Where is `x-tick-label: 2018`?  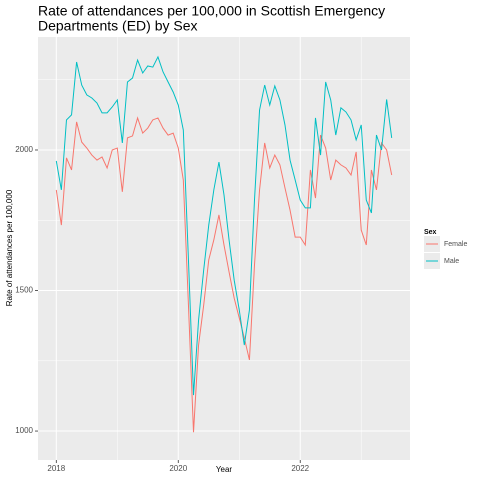 x-tick-label: 2018 is located at coordinates (56, 468).